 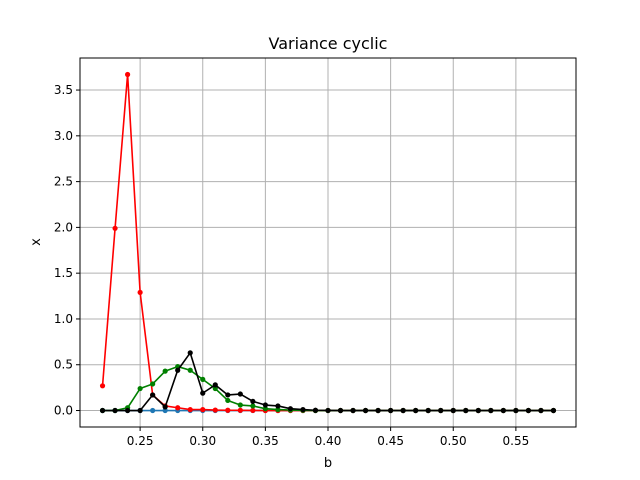 I want to click on x-tick-label: 0.55, so click(x=516, y=441).